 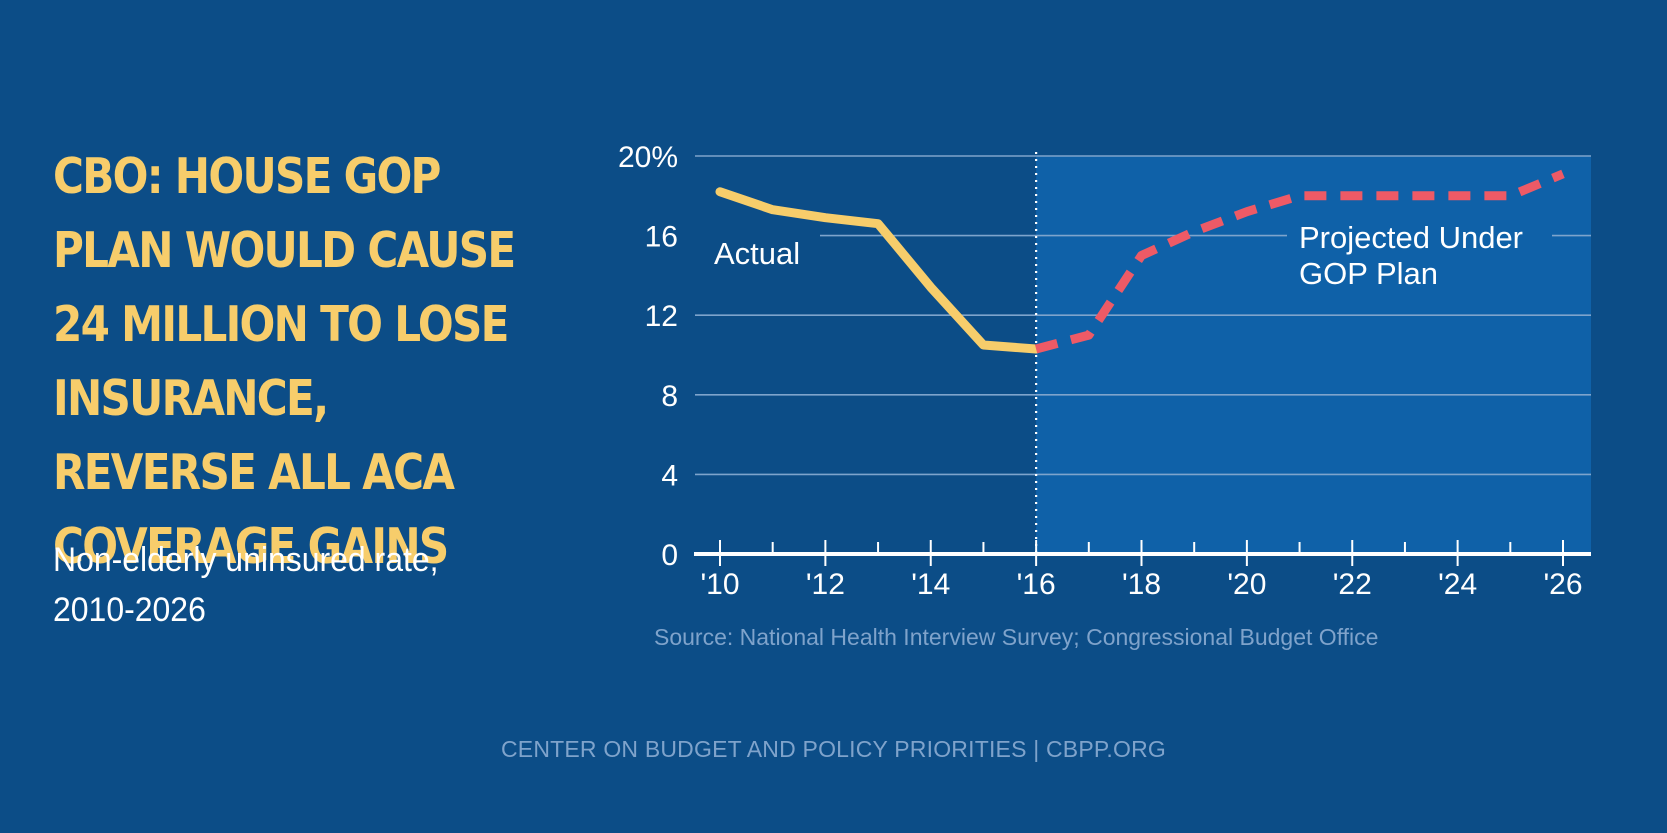 What do you see at coordinates (1411, 237) in the screenshot?
I see `projected-series-label: Projected Under` at bounding box center [1411, 237].